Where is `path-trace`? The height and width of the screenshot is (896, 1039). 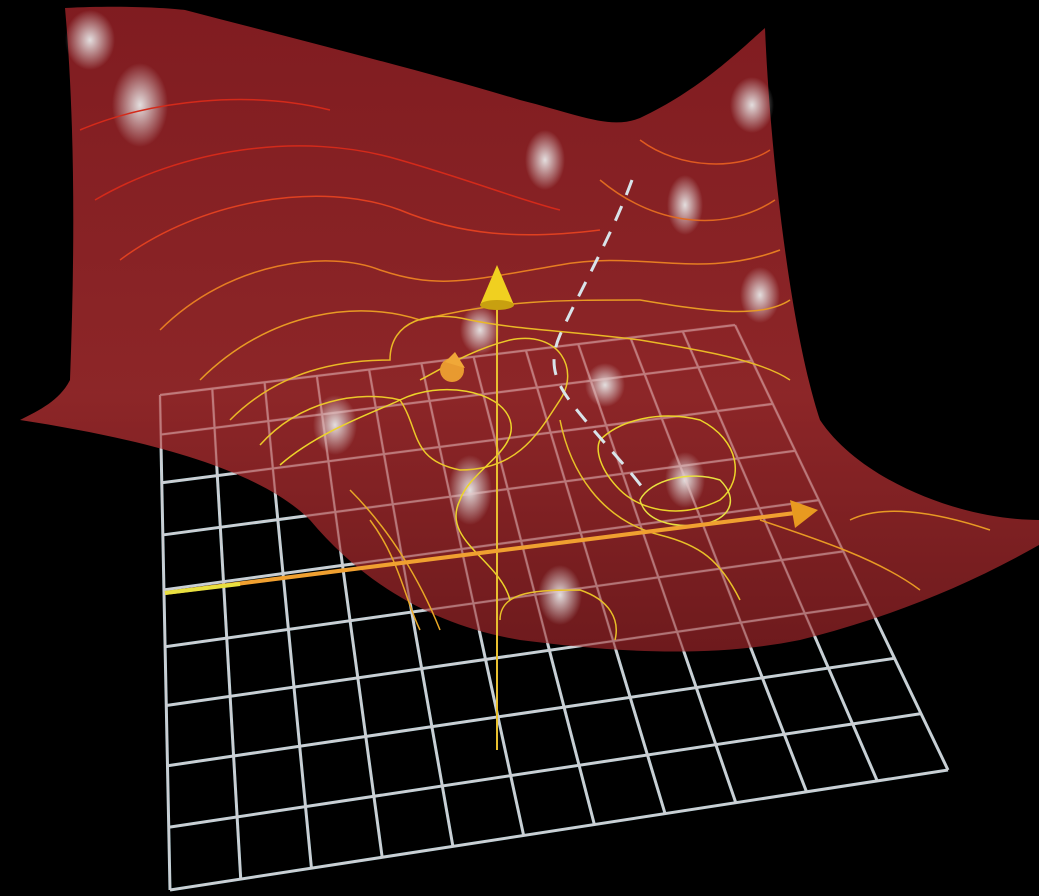
path-trace is located at coordinates (601, 337).